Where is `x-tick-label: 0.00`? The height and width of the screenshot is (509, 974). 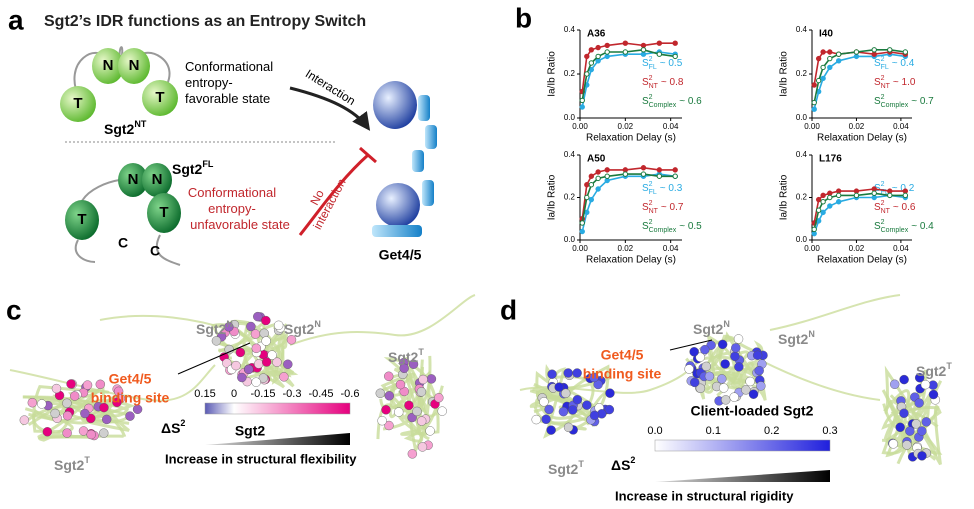 x-tick-label: 0.00 is located at coordinates (812, 126).